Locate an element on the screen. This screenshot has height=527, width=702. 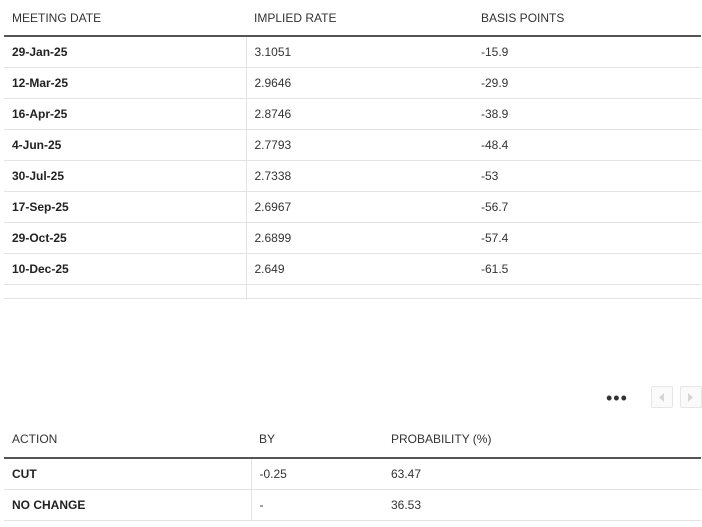
basis-points-cell: -61.5 is located at coordinates (587, 269).